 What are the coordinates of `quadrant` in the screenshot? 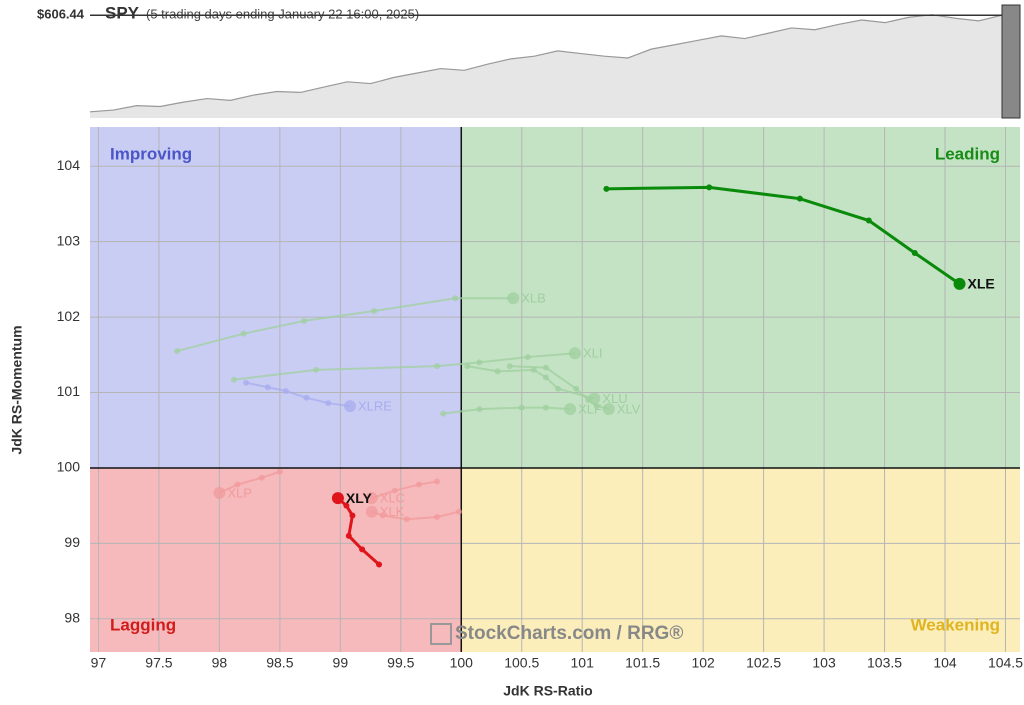 It's located at (740, 559).